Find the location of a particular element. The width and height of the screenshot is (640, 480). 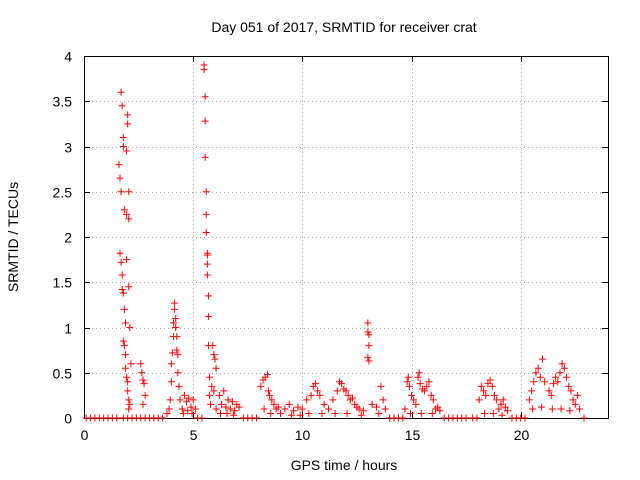

y-tick-label: 1.5 is located at coordinates (63, 283).